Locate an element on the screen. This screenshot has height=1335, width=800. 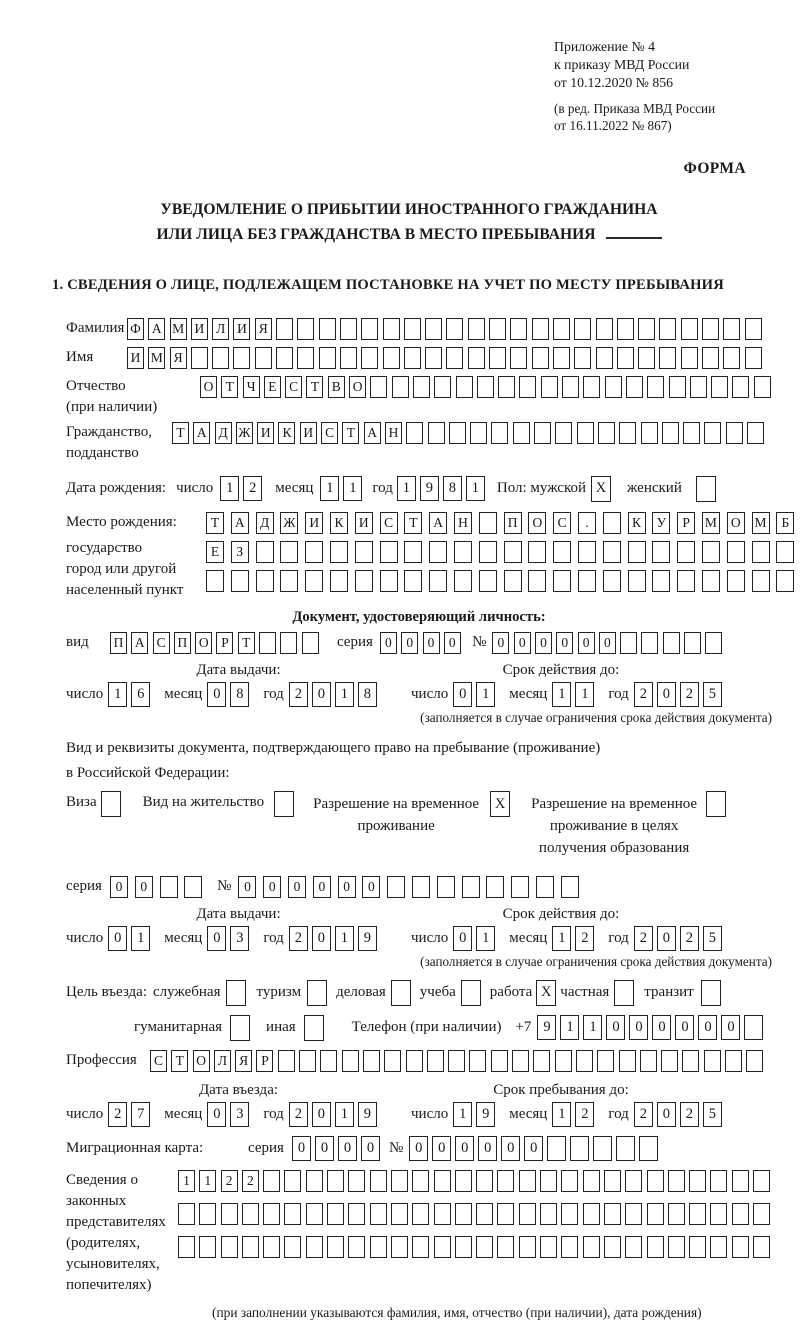
char-box: П is located at coordinates (182, 642).